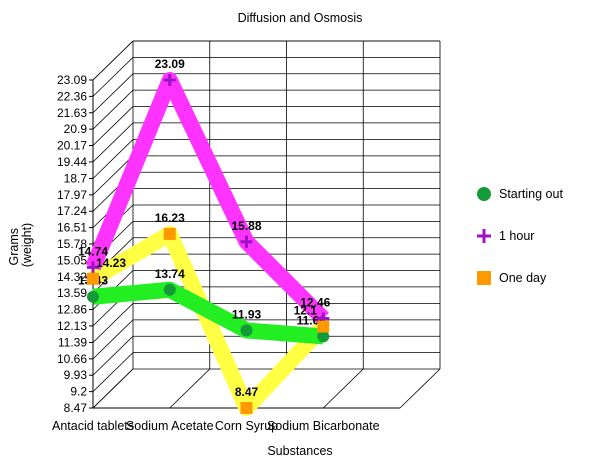 The height and width of the screenshot is (463, 600). I want to click on data-label: 12.46, so click(315, 302).